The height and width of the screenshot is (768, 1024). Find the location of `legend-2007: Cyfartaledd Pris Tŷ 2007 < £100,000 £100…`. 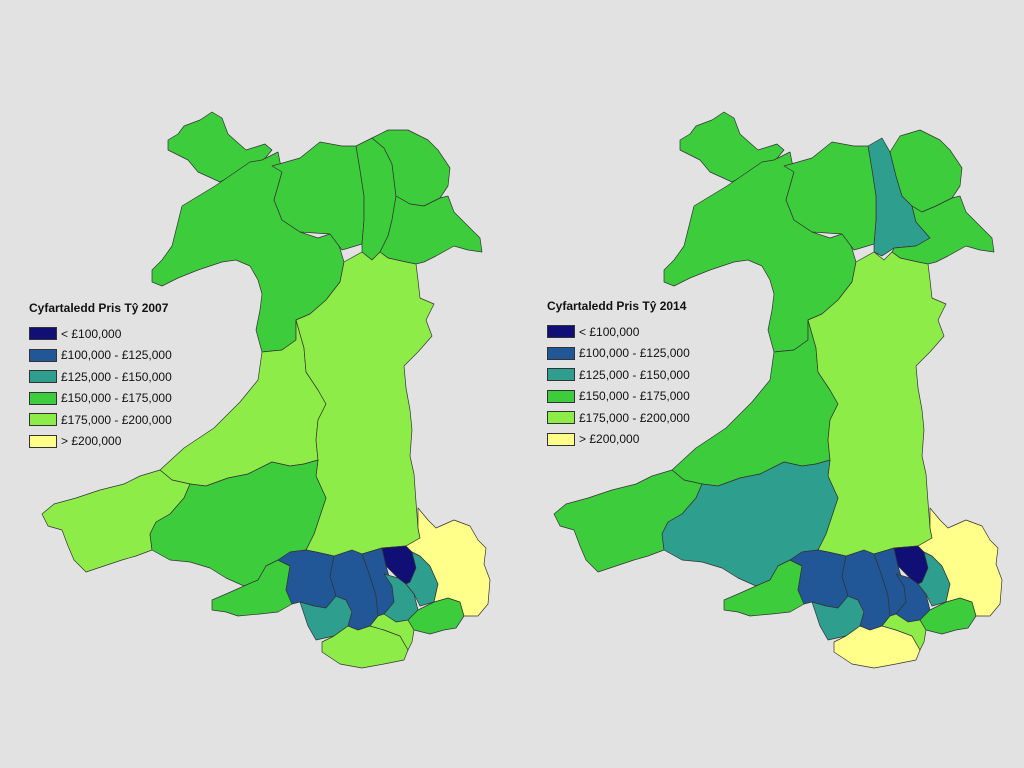

legend-2007: Cyfartaledd Pris Tŷ 2007 < £100,000 £100… is located at coordinates (100, 376).